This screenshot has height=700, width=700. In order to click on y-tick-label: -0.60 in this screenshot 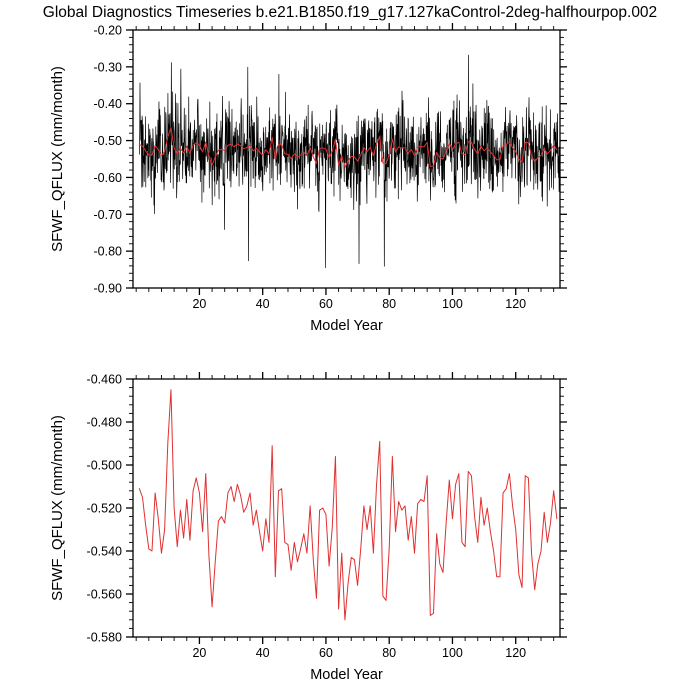, I will do `click(108, 178)`.